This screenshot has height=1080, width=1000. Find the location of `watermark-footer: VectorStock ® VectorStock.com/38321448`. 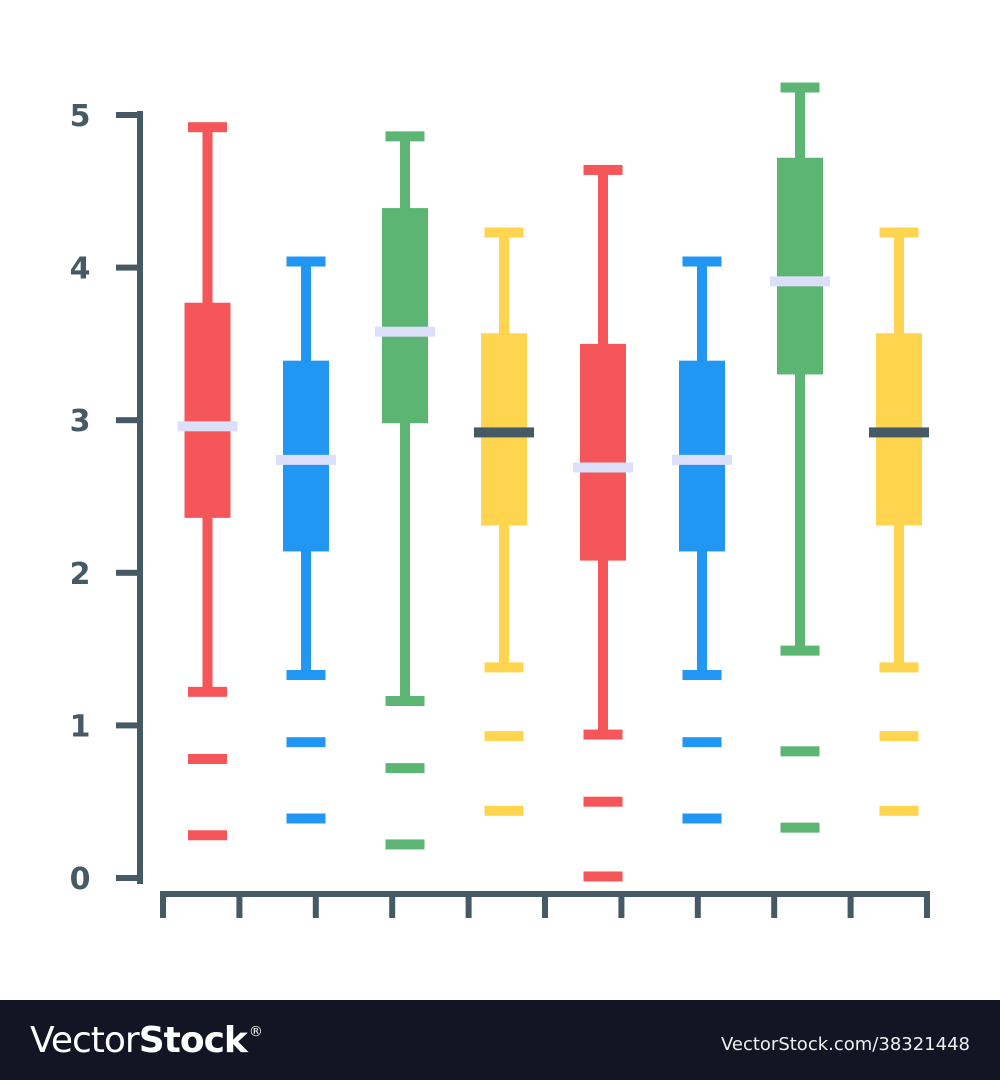

watermark-footer: VectorStock ® VectorStock.com/38321448 is located at coordinates (500, 1040).